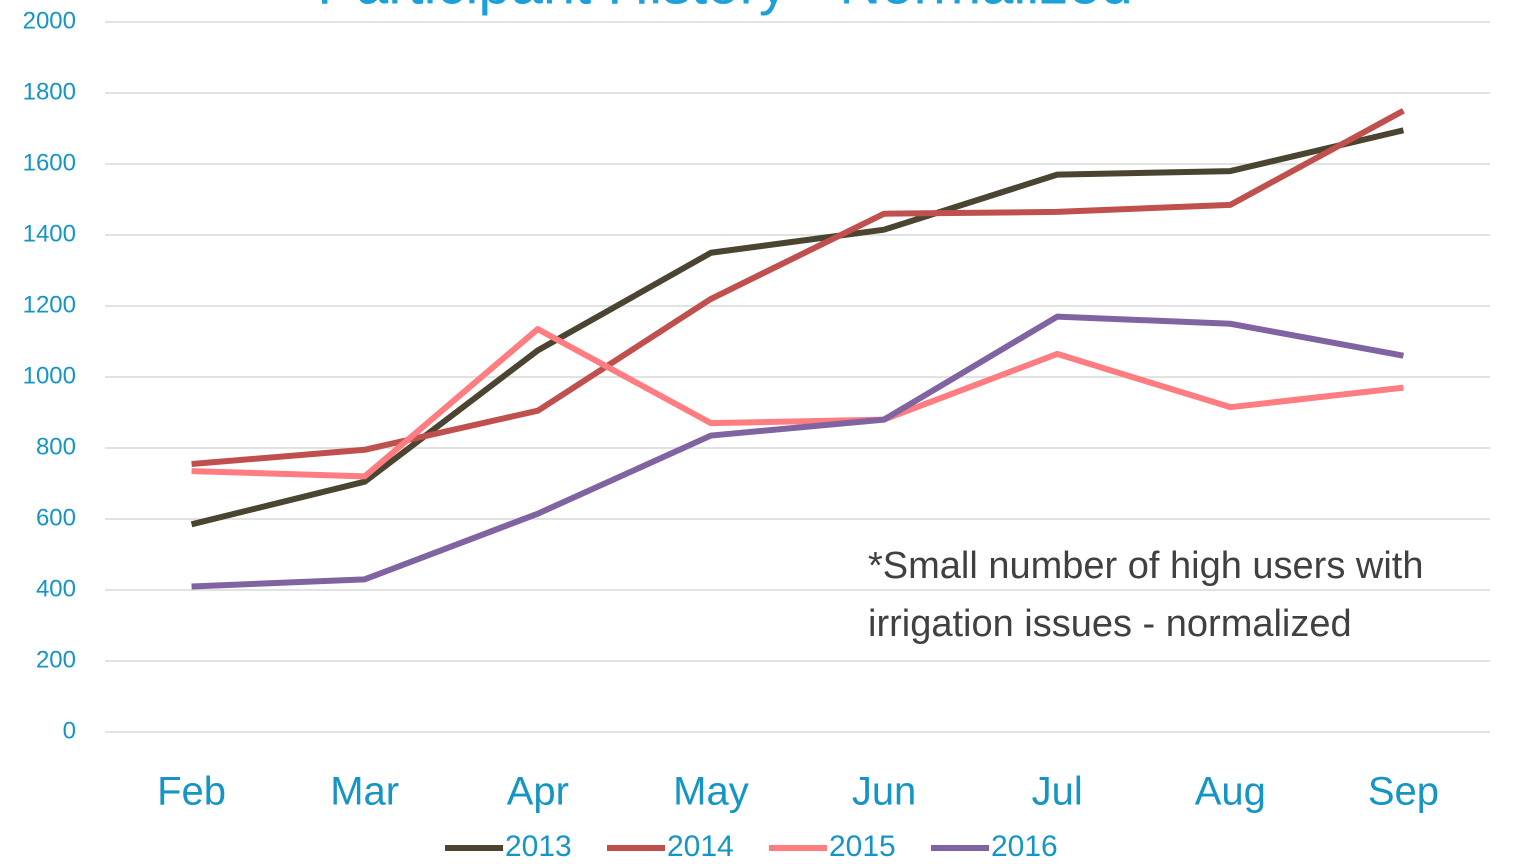 The height and width of the screenshot is (864, 1534). I want to click on y-tick-label: 1000, so click(49, 375).